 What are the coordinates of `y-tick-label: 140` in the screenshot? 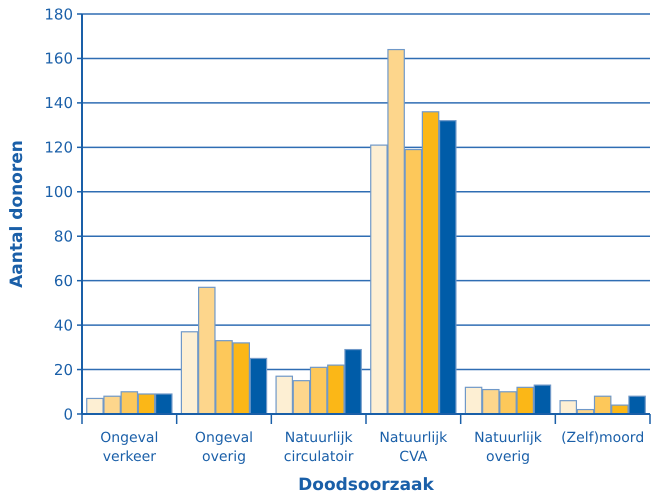 It's located at (58, 103).